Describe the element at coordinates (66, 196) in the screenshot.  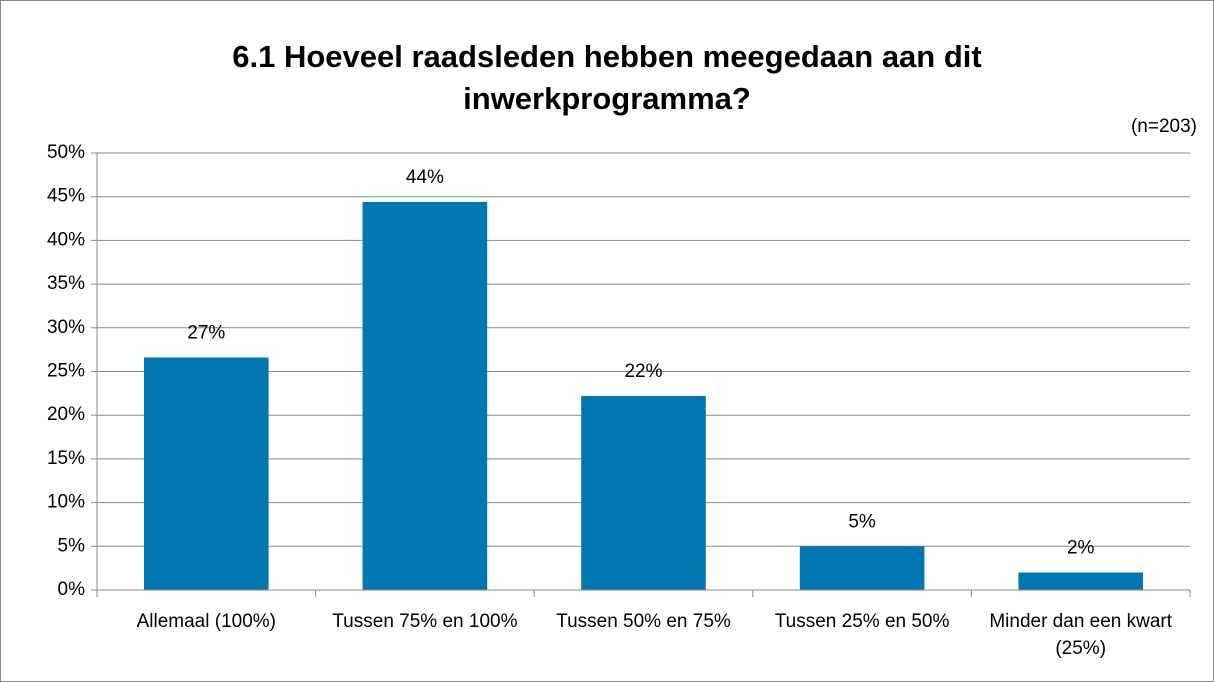
I see `y-tick-label: 45%` at that location.